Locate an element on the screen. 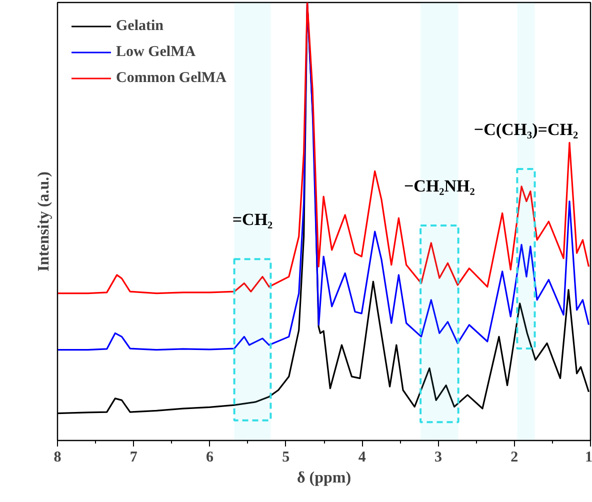 Image resolution: width=592 pixels, height=502 pixels. x-tick-label: 7 is located at coordinates (134, 458).